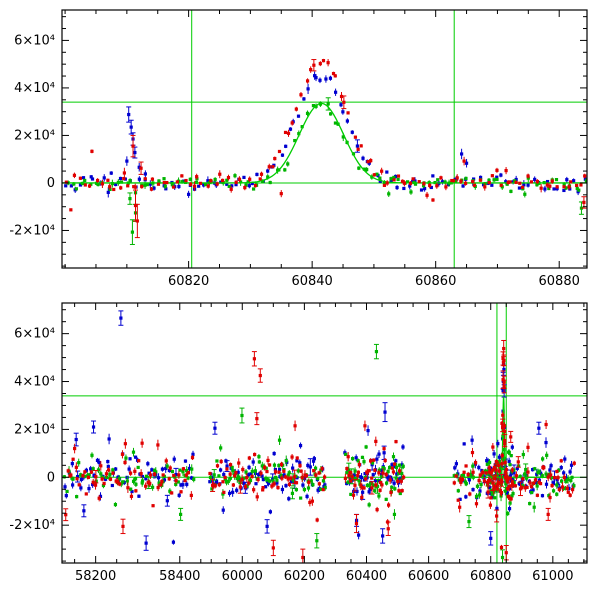 This screenshot has height=600, width=600. Describe the element at coordinates (435, 281) in the screenshot. I see `x-tick-label: 60860` at that location.